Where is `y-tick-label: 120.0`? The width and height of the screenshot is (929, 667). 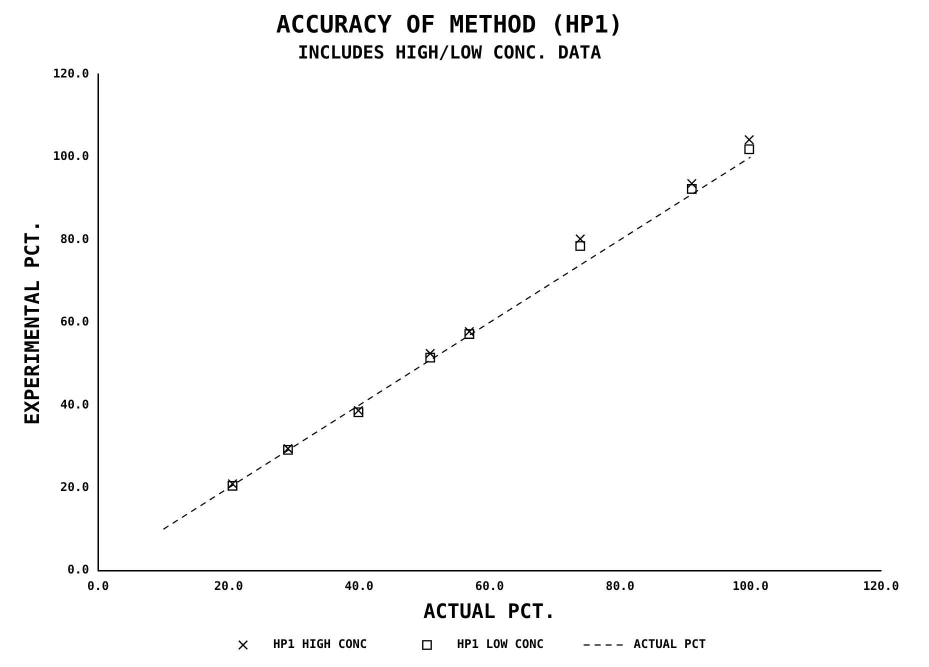
y-tick-label: 120.0 is located at coordinates (71, 73).